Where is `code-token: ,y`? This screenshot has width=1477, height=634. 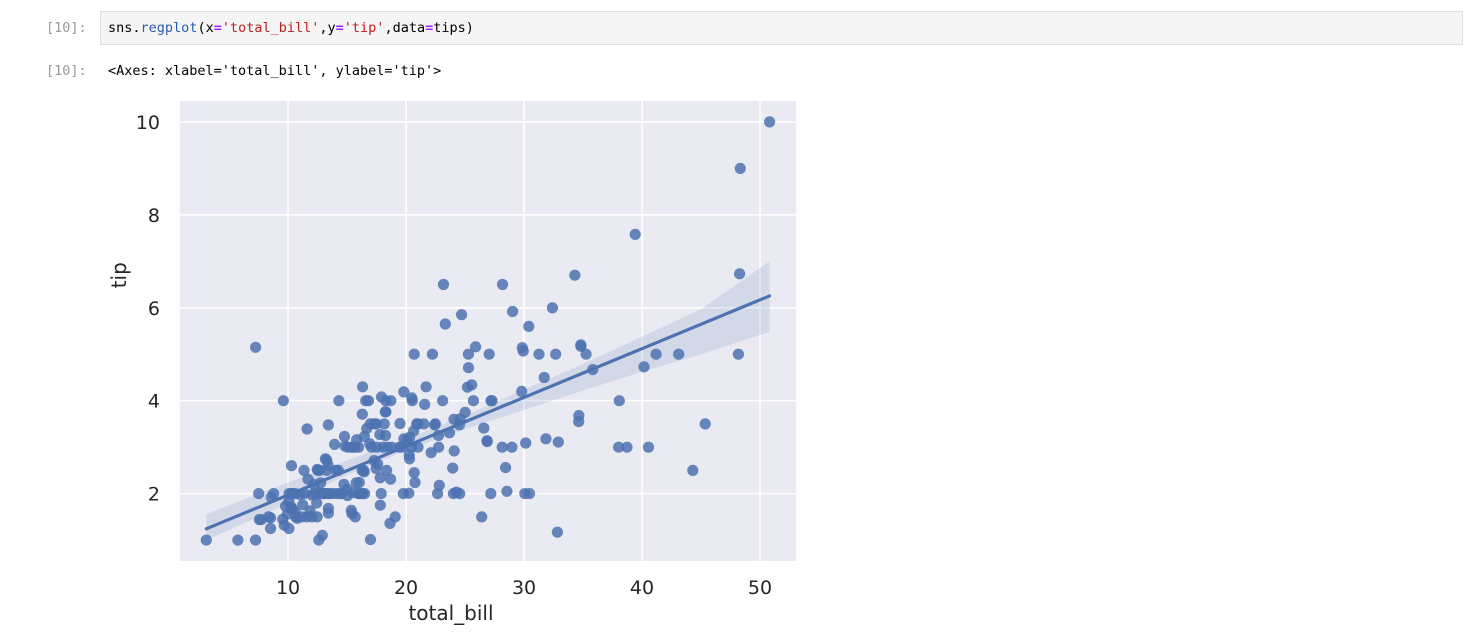 code-token: ,y is located at coordinates (327, 28).